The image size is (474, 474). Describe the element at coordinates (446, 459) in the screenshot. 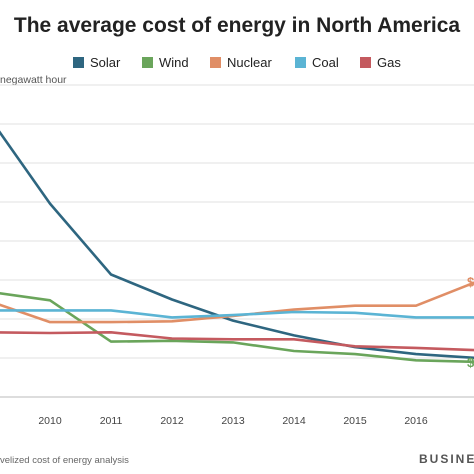

I see `brand-logo: BUSINES` at that location.